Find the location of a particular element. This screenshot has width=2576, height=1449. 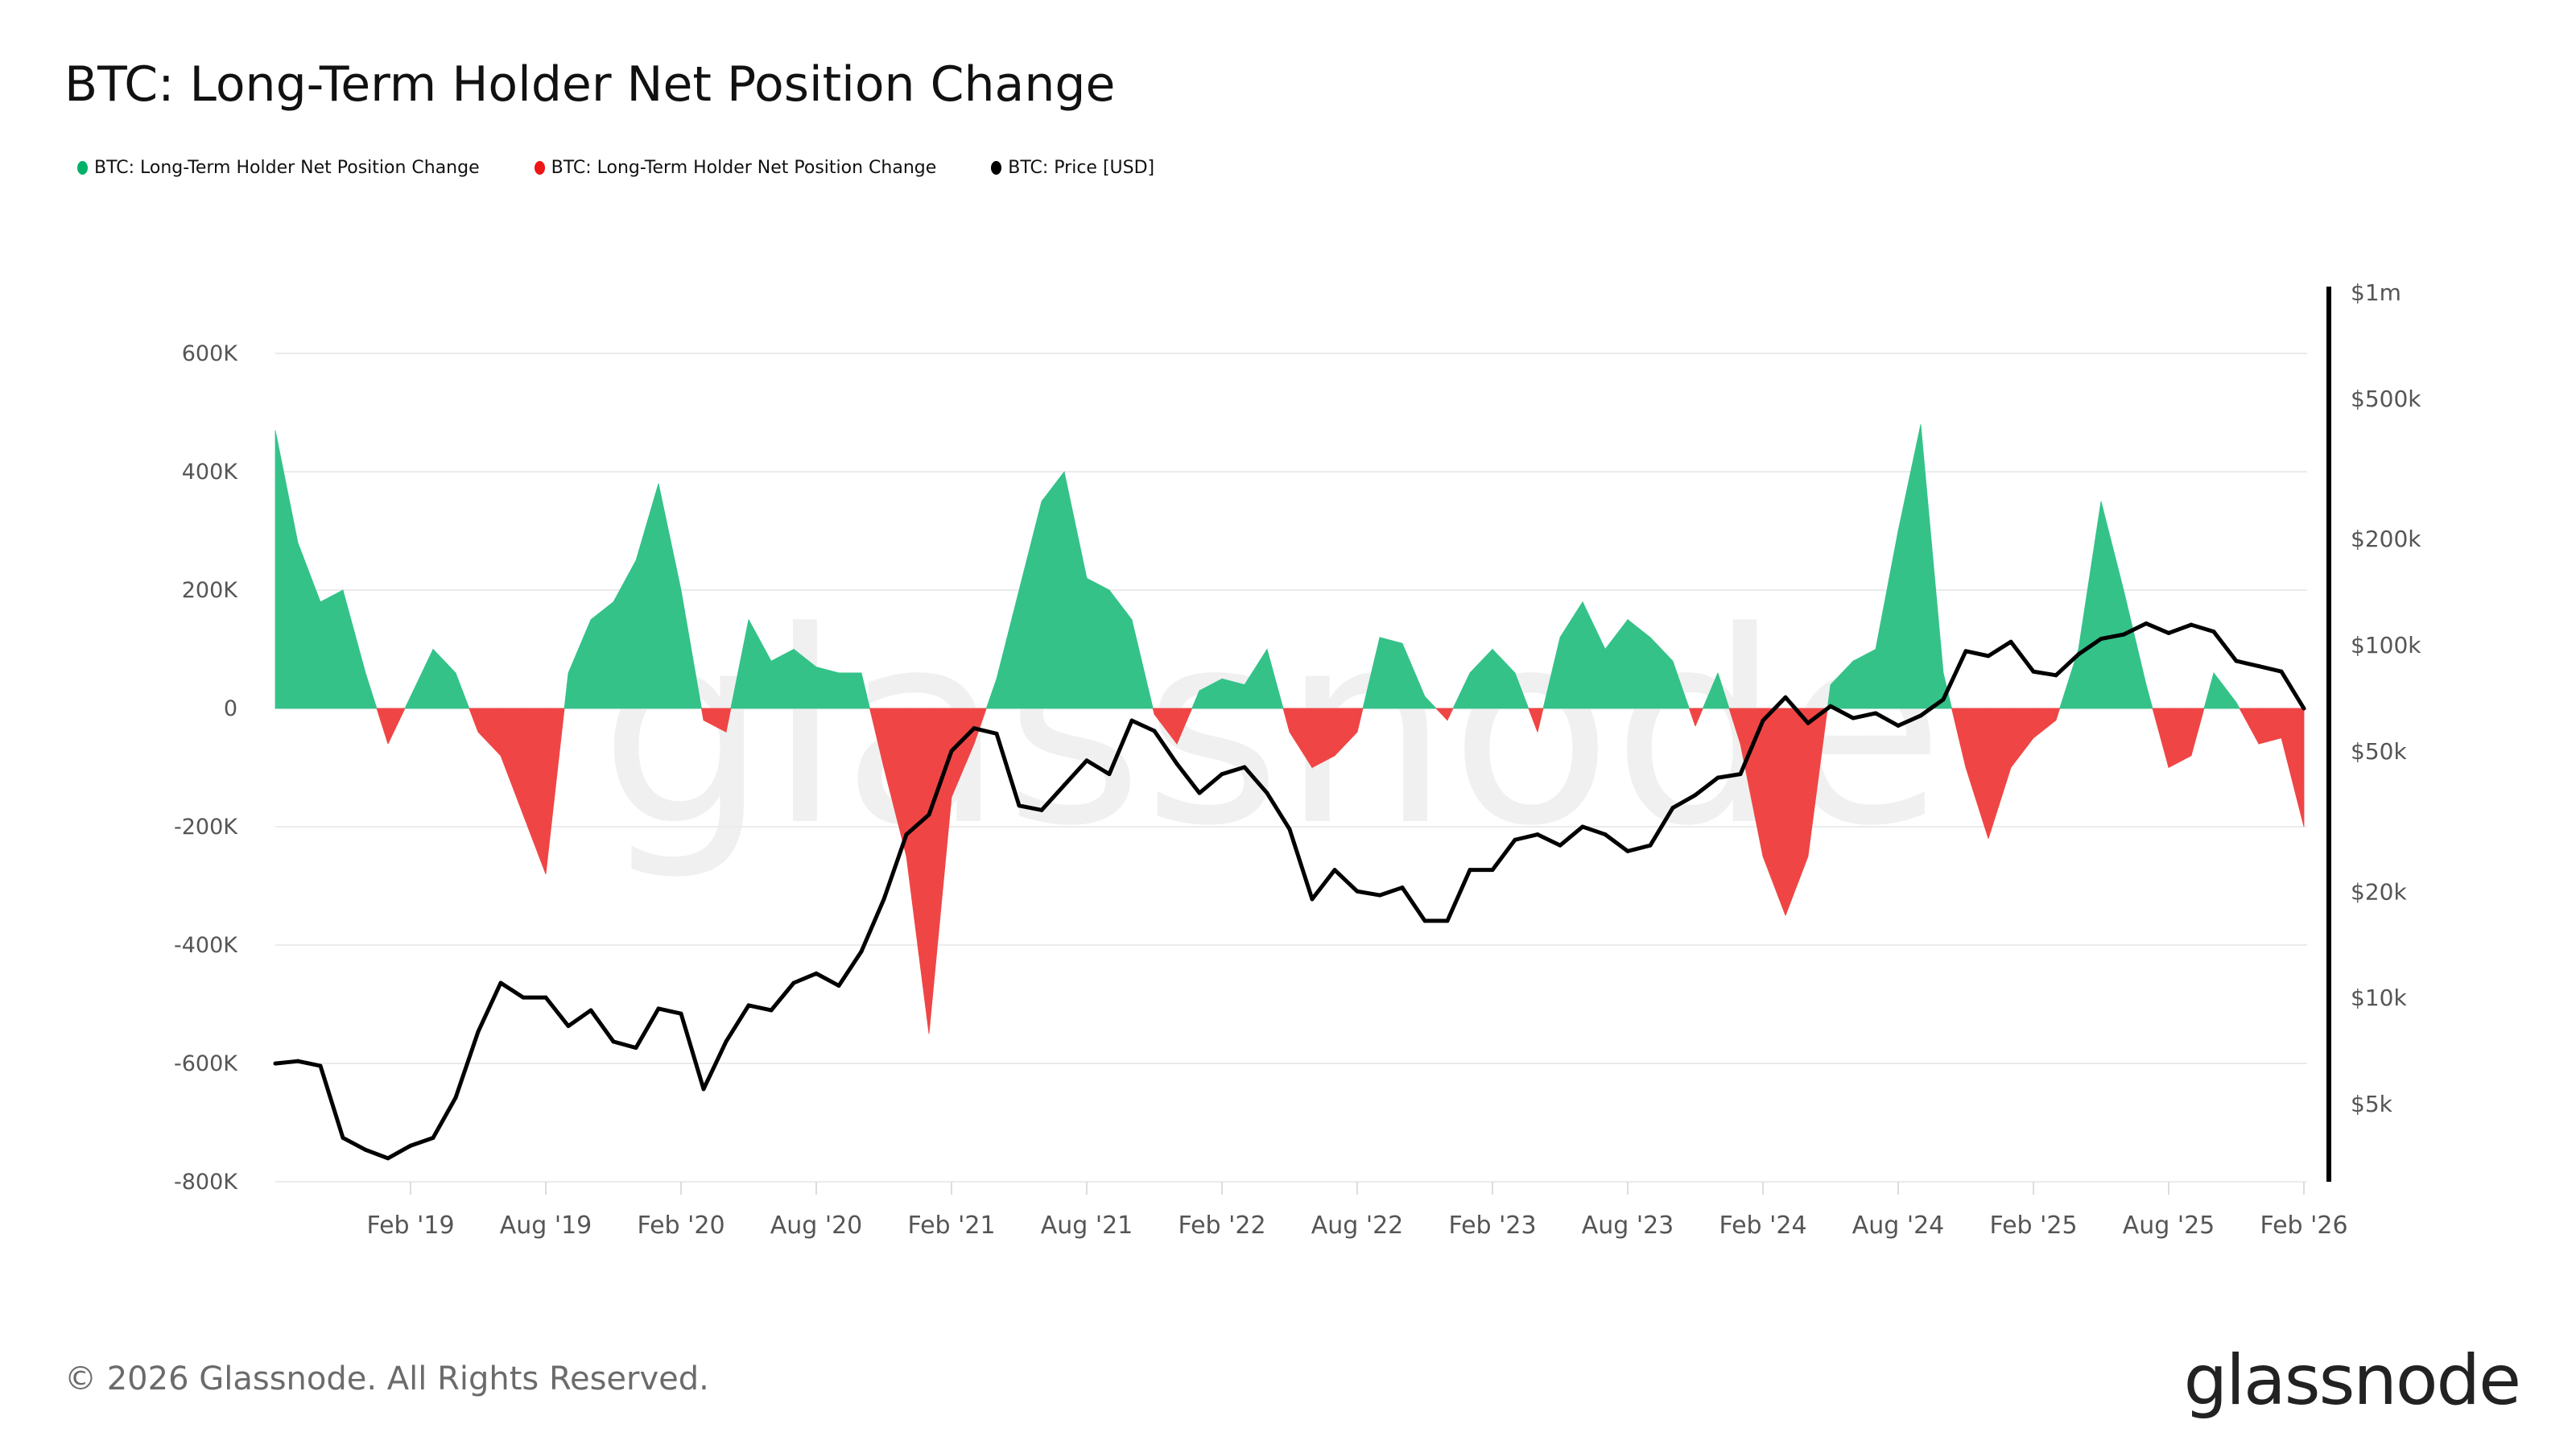

x-tick-label: Aug '22 is located at coordinates (1357, 1226).